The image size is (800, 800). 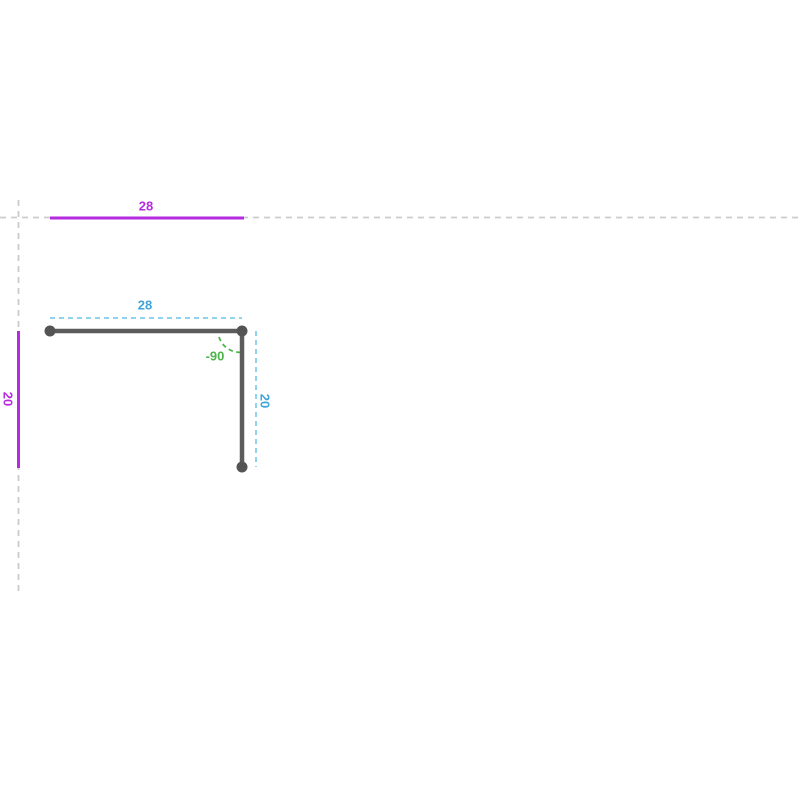 I want to click on bend-angle-label: -90, so click(x=215, y=356).